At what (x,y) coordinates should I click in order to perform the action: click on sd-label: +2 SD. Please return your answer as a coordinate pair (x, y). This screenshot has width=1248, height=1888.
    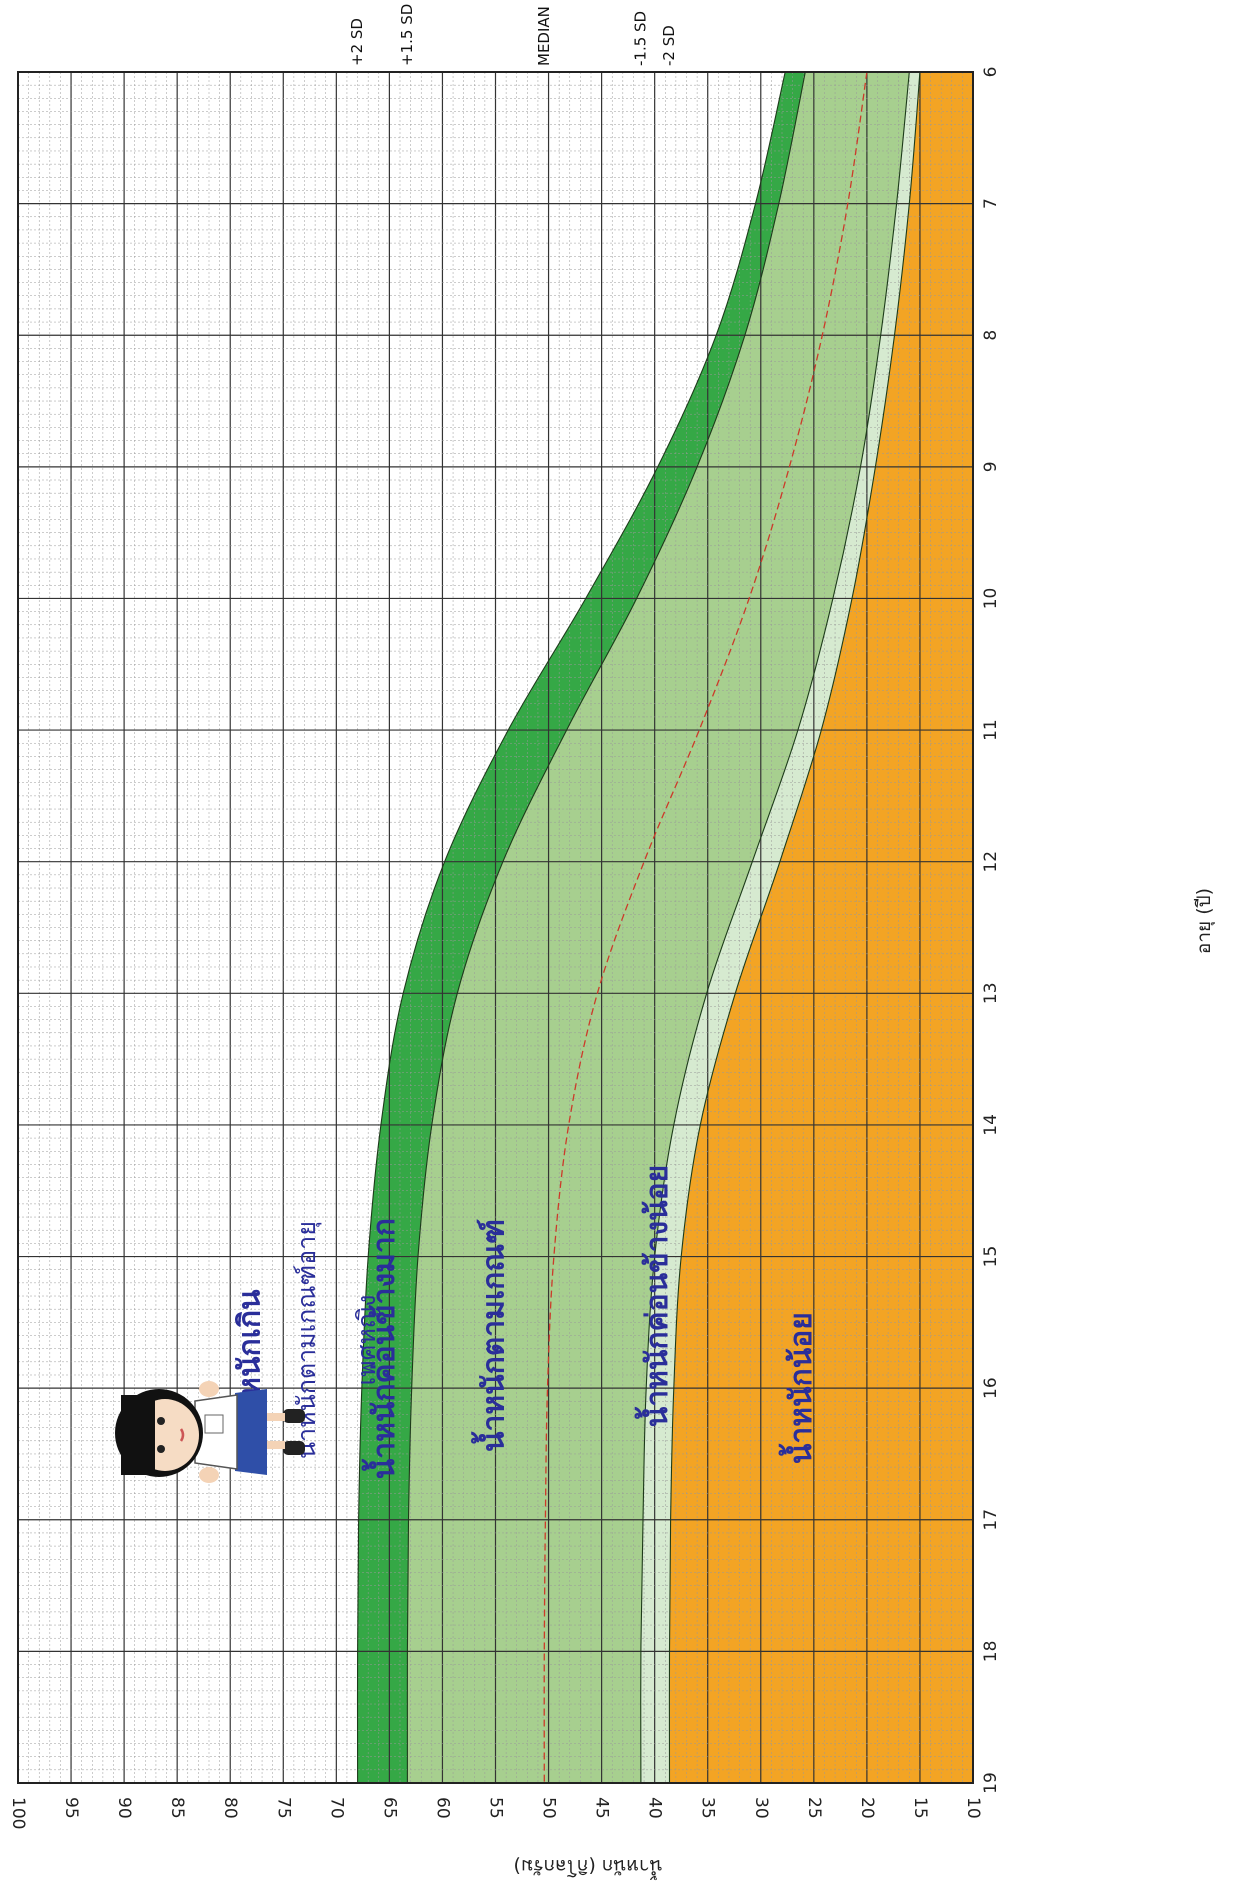
    Looking at the image, I should click on (357, 42).